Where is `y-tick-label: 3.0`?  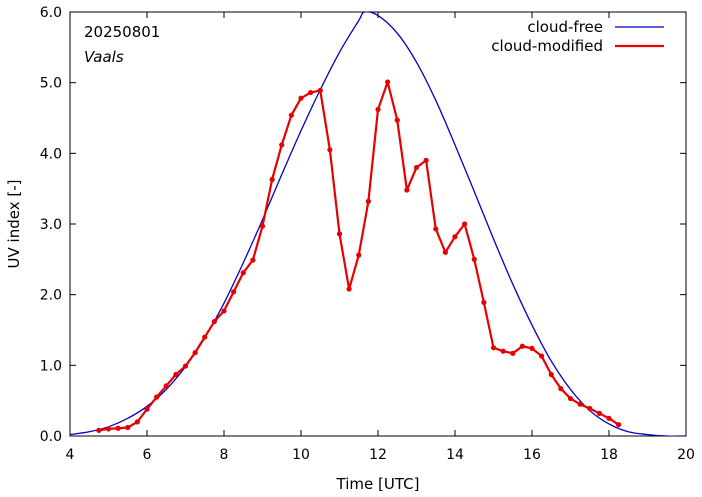
y-tick-label: 3.0 is located at coordinates (51, 225).